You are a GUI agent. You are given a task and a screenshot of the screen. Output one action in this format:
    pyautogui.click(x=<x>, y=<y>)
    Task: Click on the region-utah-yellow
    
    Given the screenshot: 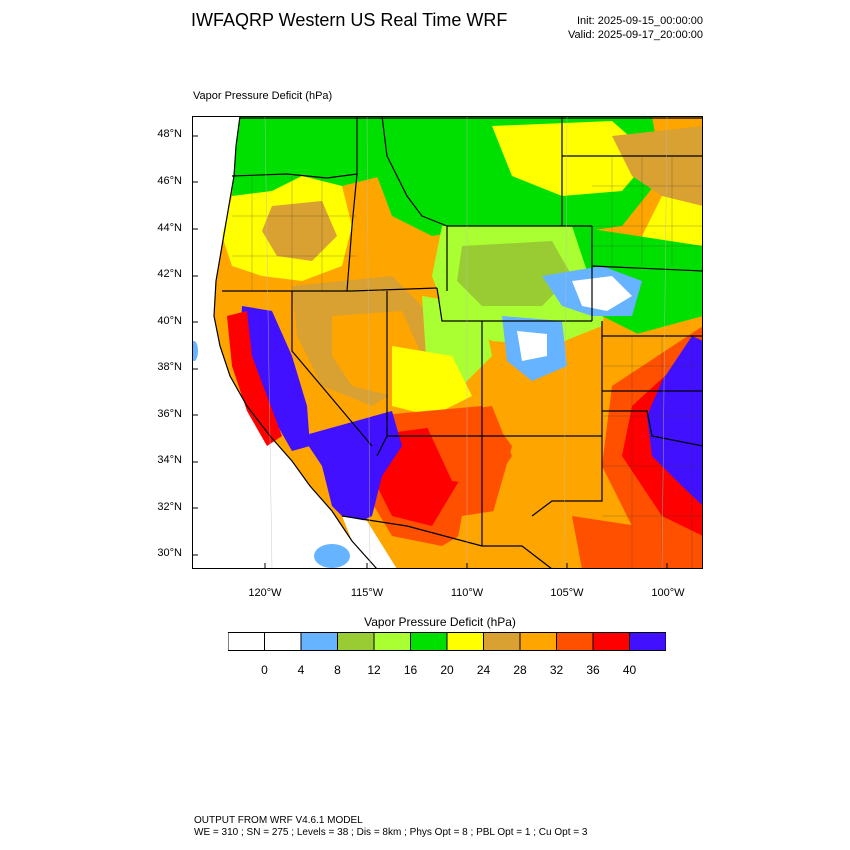 What is the action you would take?
    pyautogui.click(x=432, y=381)
    